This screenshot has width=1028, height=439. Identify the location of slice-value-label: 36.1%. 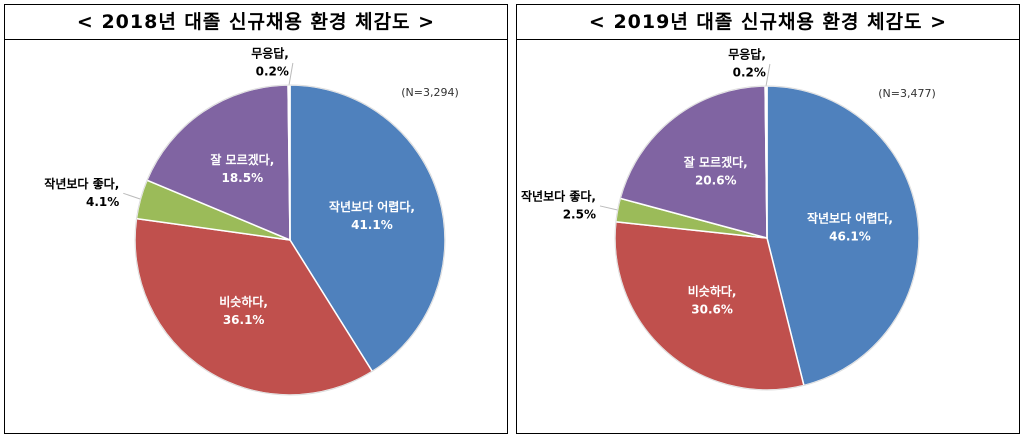
(244, 320).